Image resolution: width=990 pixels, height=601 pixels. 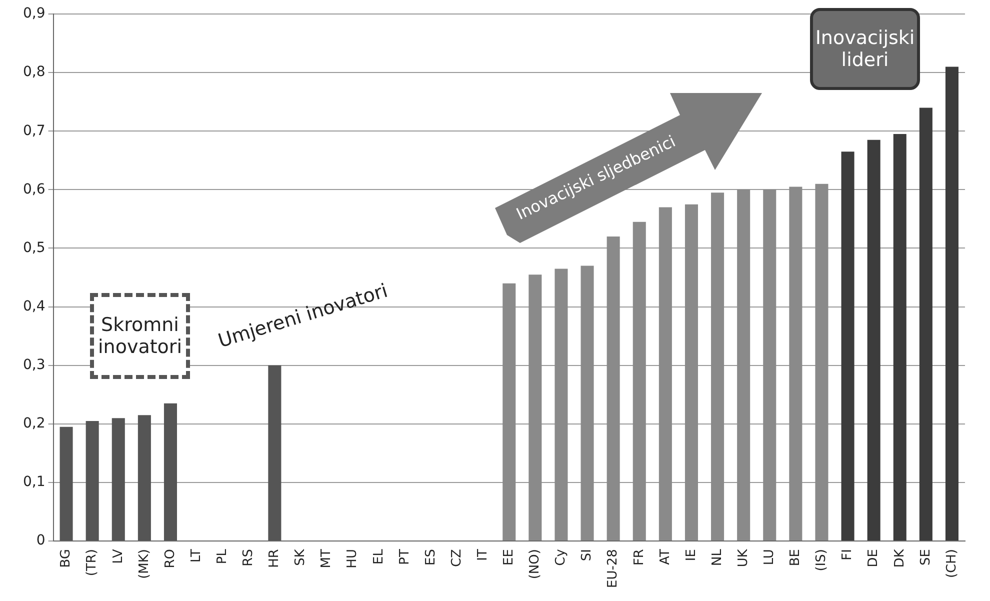 I want to click on x-tick-label: PT, so click(x=404, y=556).